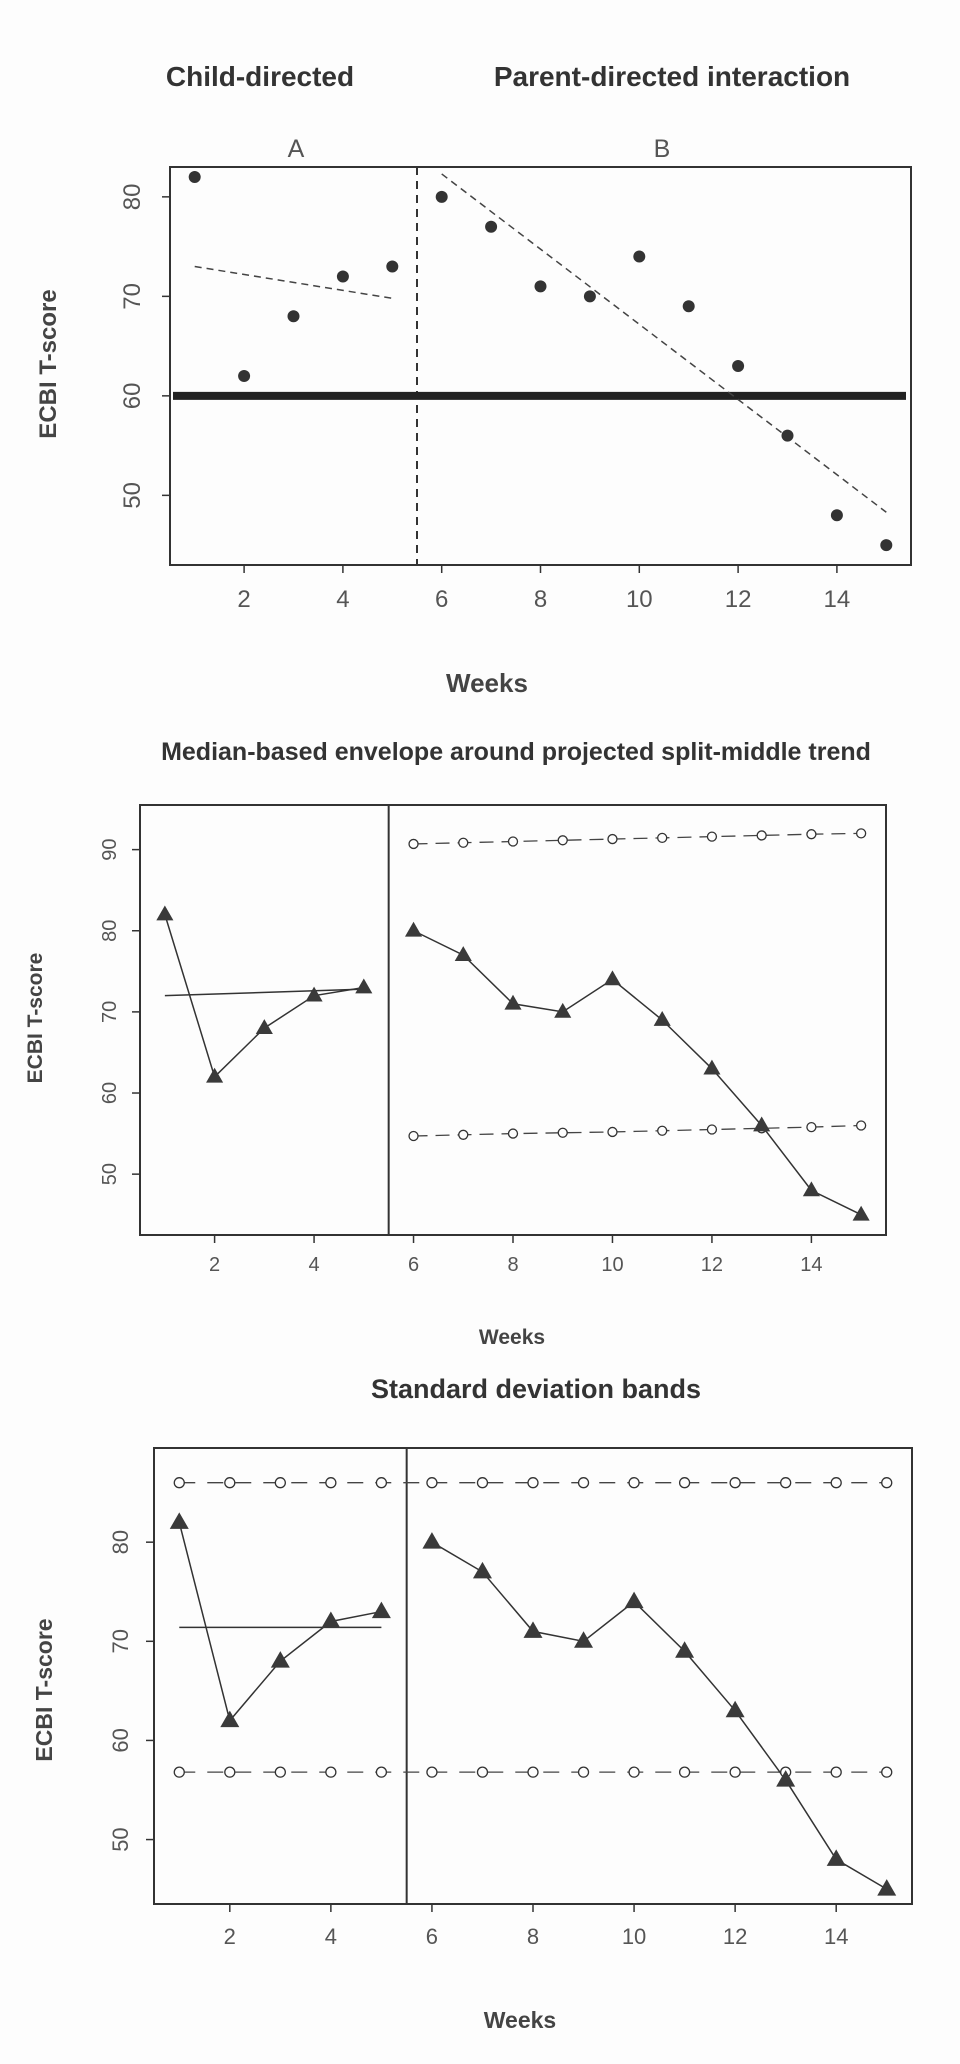 The width and height of the screenshot is (960, 2064). What do you see at coordinates (264, 992) in the screenshot?
I see `baseline-trend-line` at bounding box center [264, 992].